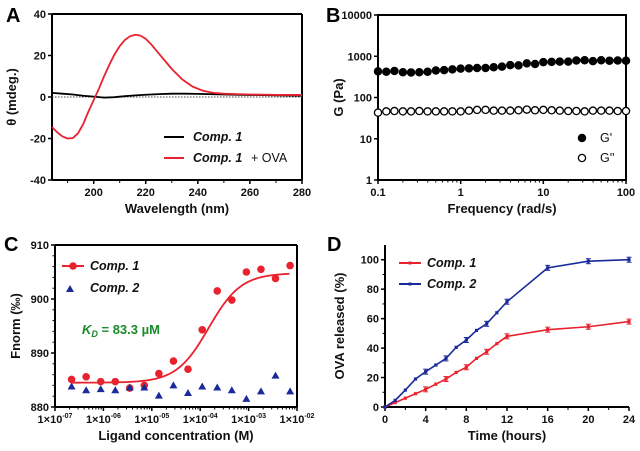  Describe the element at coordinates (40, 300) in the screenshot. I see `y-tick-label: 900` at that location.